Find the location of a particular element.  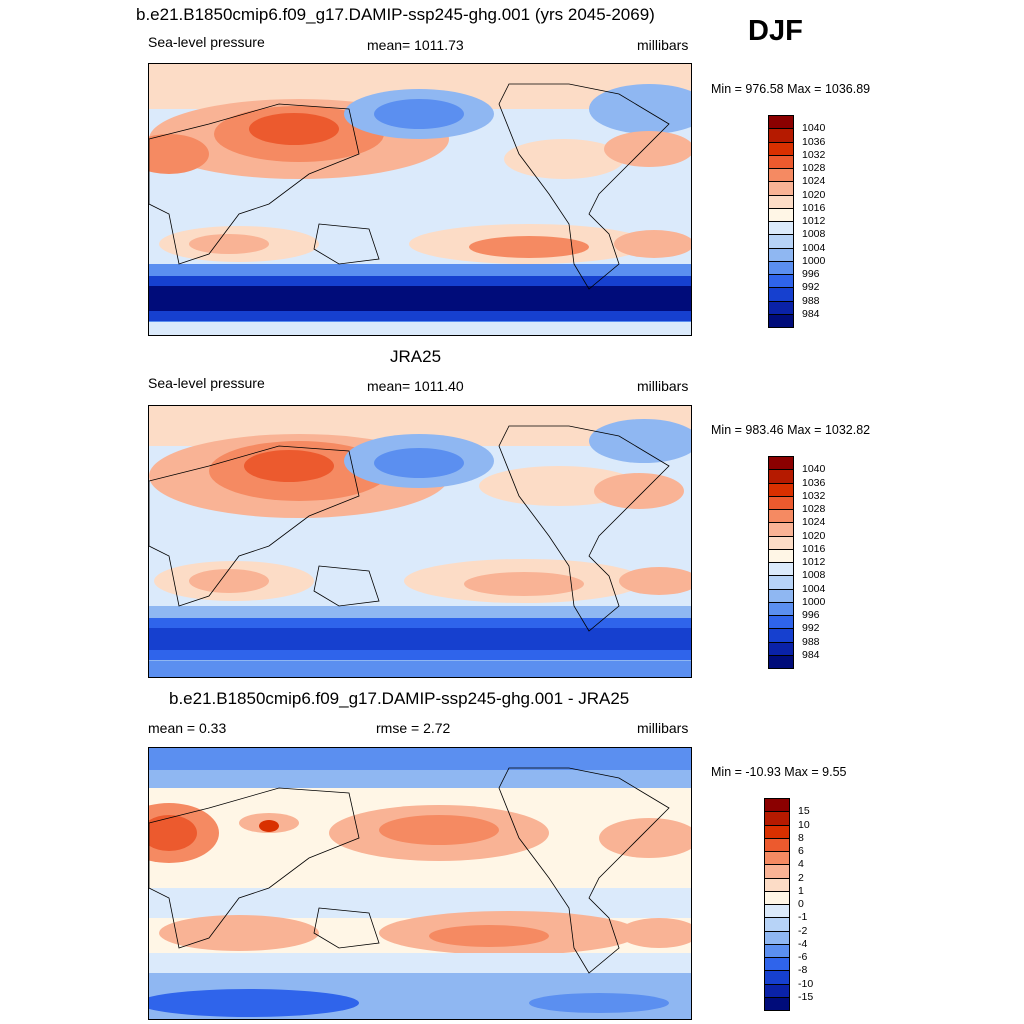

panel-2-map is located at coordinates (420, 541).